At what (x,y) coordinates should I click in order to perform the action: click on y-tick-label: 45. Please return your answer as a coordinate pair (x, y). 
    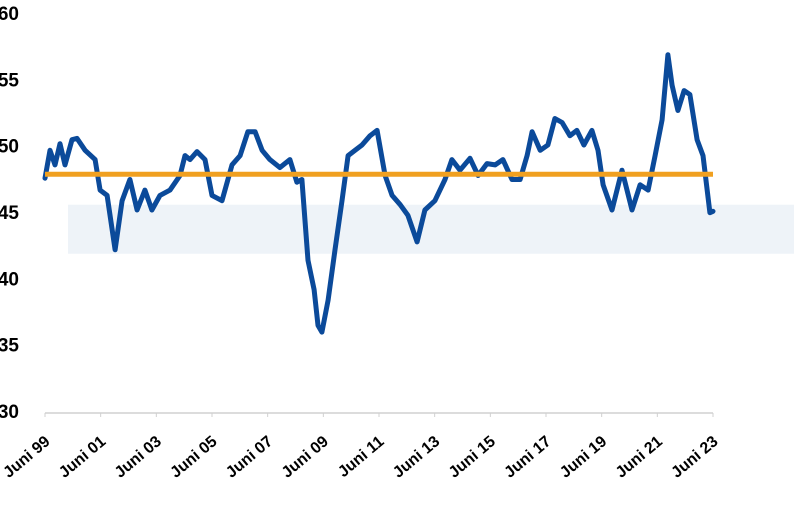
    Looking at the image, I should click on (9, 213).